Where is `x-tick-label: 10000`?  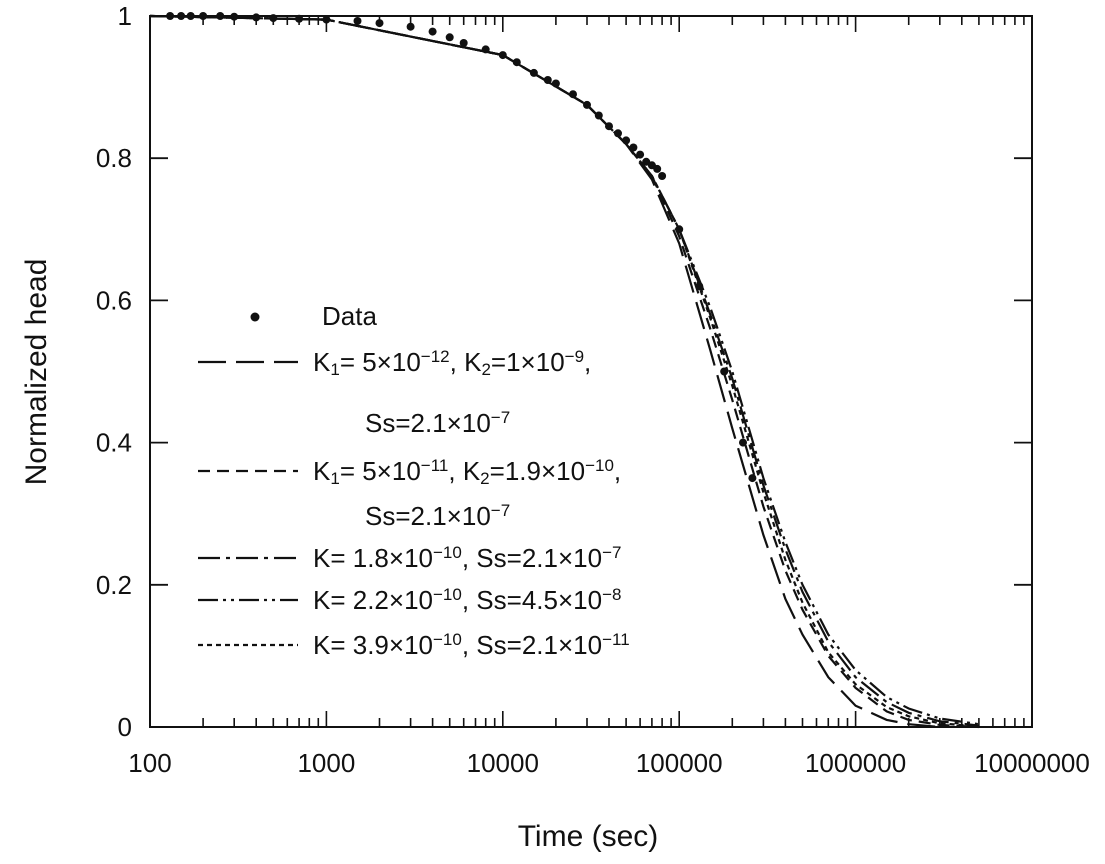 x-tick-label: 10000 is located at coordinates (503, 763).